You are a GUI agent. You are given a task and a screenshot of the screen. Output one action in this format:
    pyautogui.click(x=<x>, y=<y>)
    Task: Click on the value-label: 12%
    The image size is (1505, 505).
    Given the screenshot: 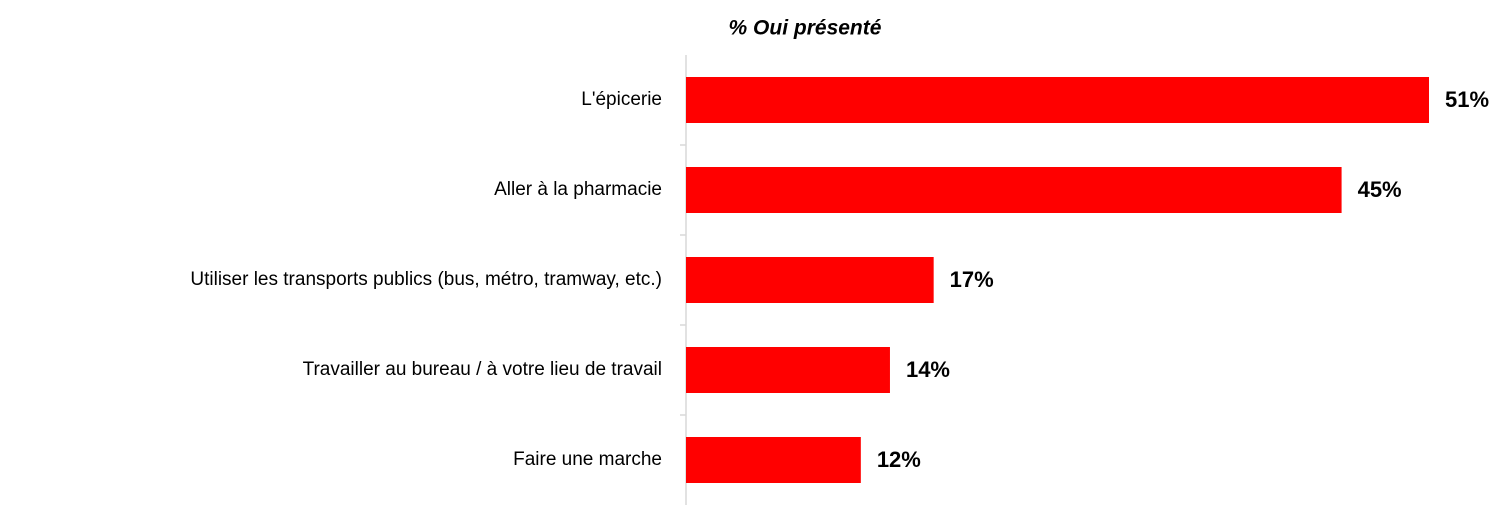 What is the action you would take?
    pyautogui.click(x=899, y=459)
    